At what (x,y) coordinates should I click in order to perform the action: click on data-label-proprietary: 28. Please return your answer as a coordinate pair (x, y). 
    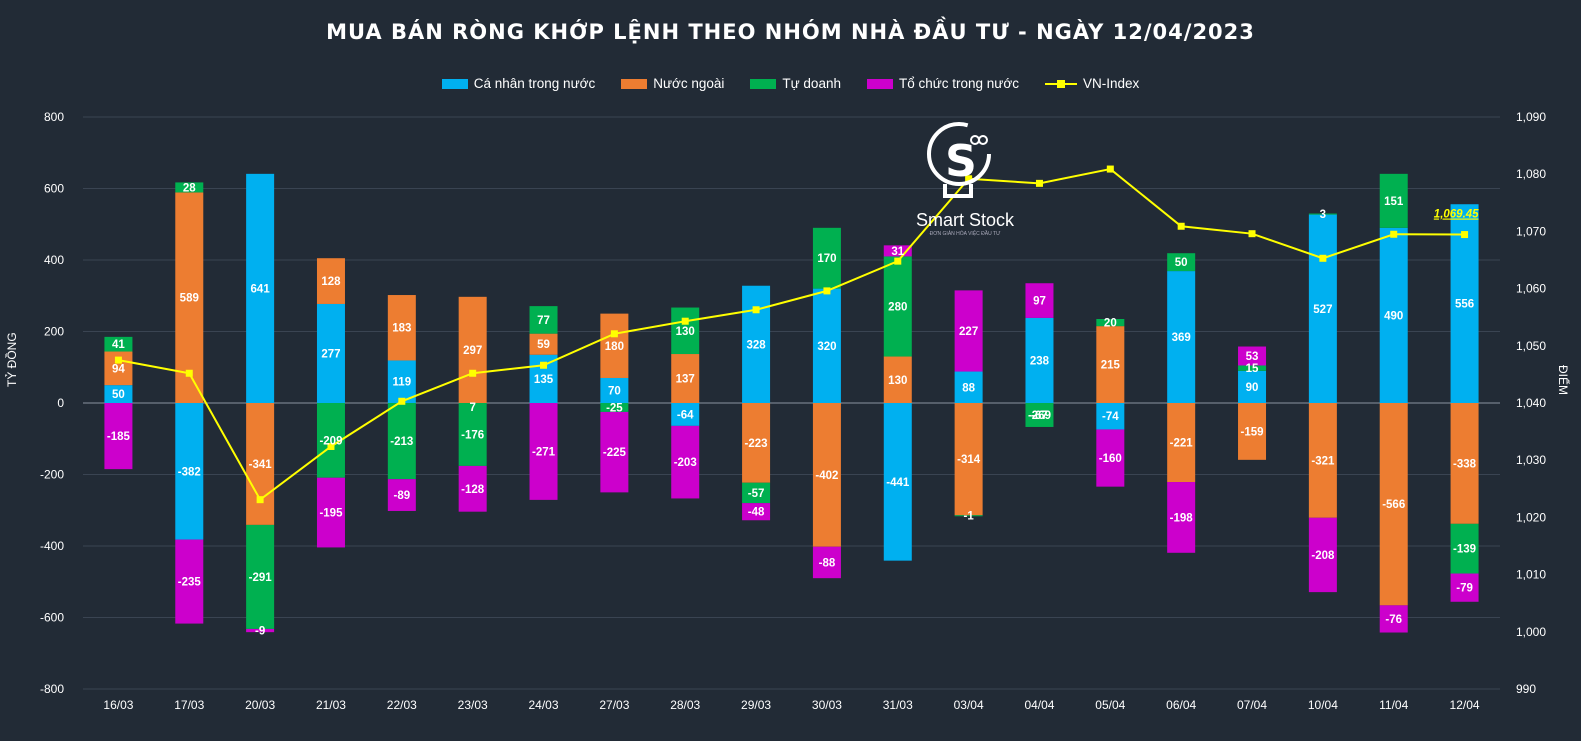
    Looking at the image, I should click on (189, 188).